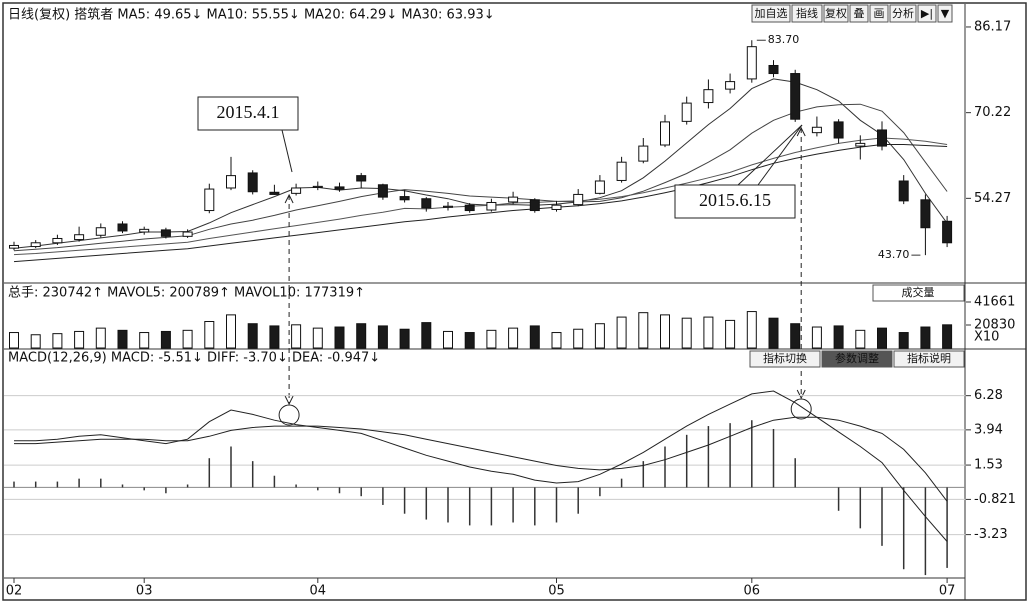 This screenshot has height=610, width=1030. I want to click on low-label: 43.70, so click(894, 254).